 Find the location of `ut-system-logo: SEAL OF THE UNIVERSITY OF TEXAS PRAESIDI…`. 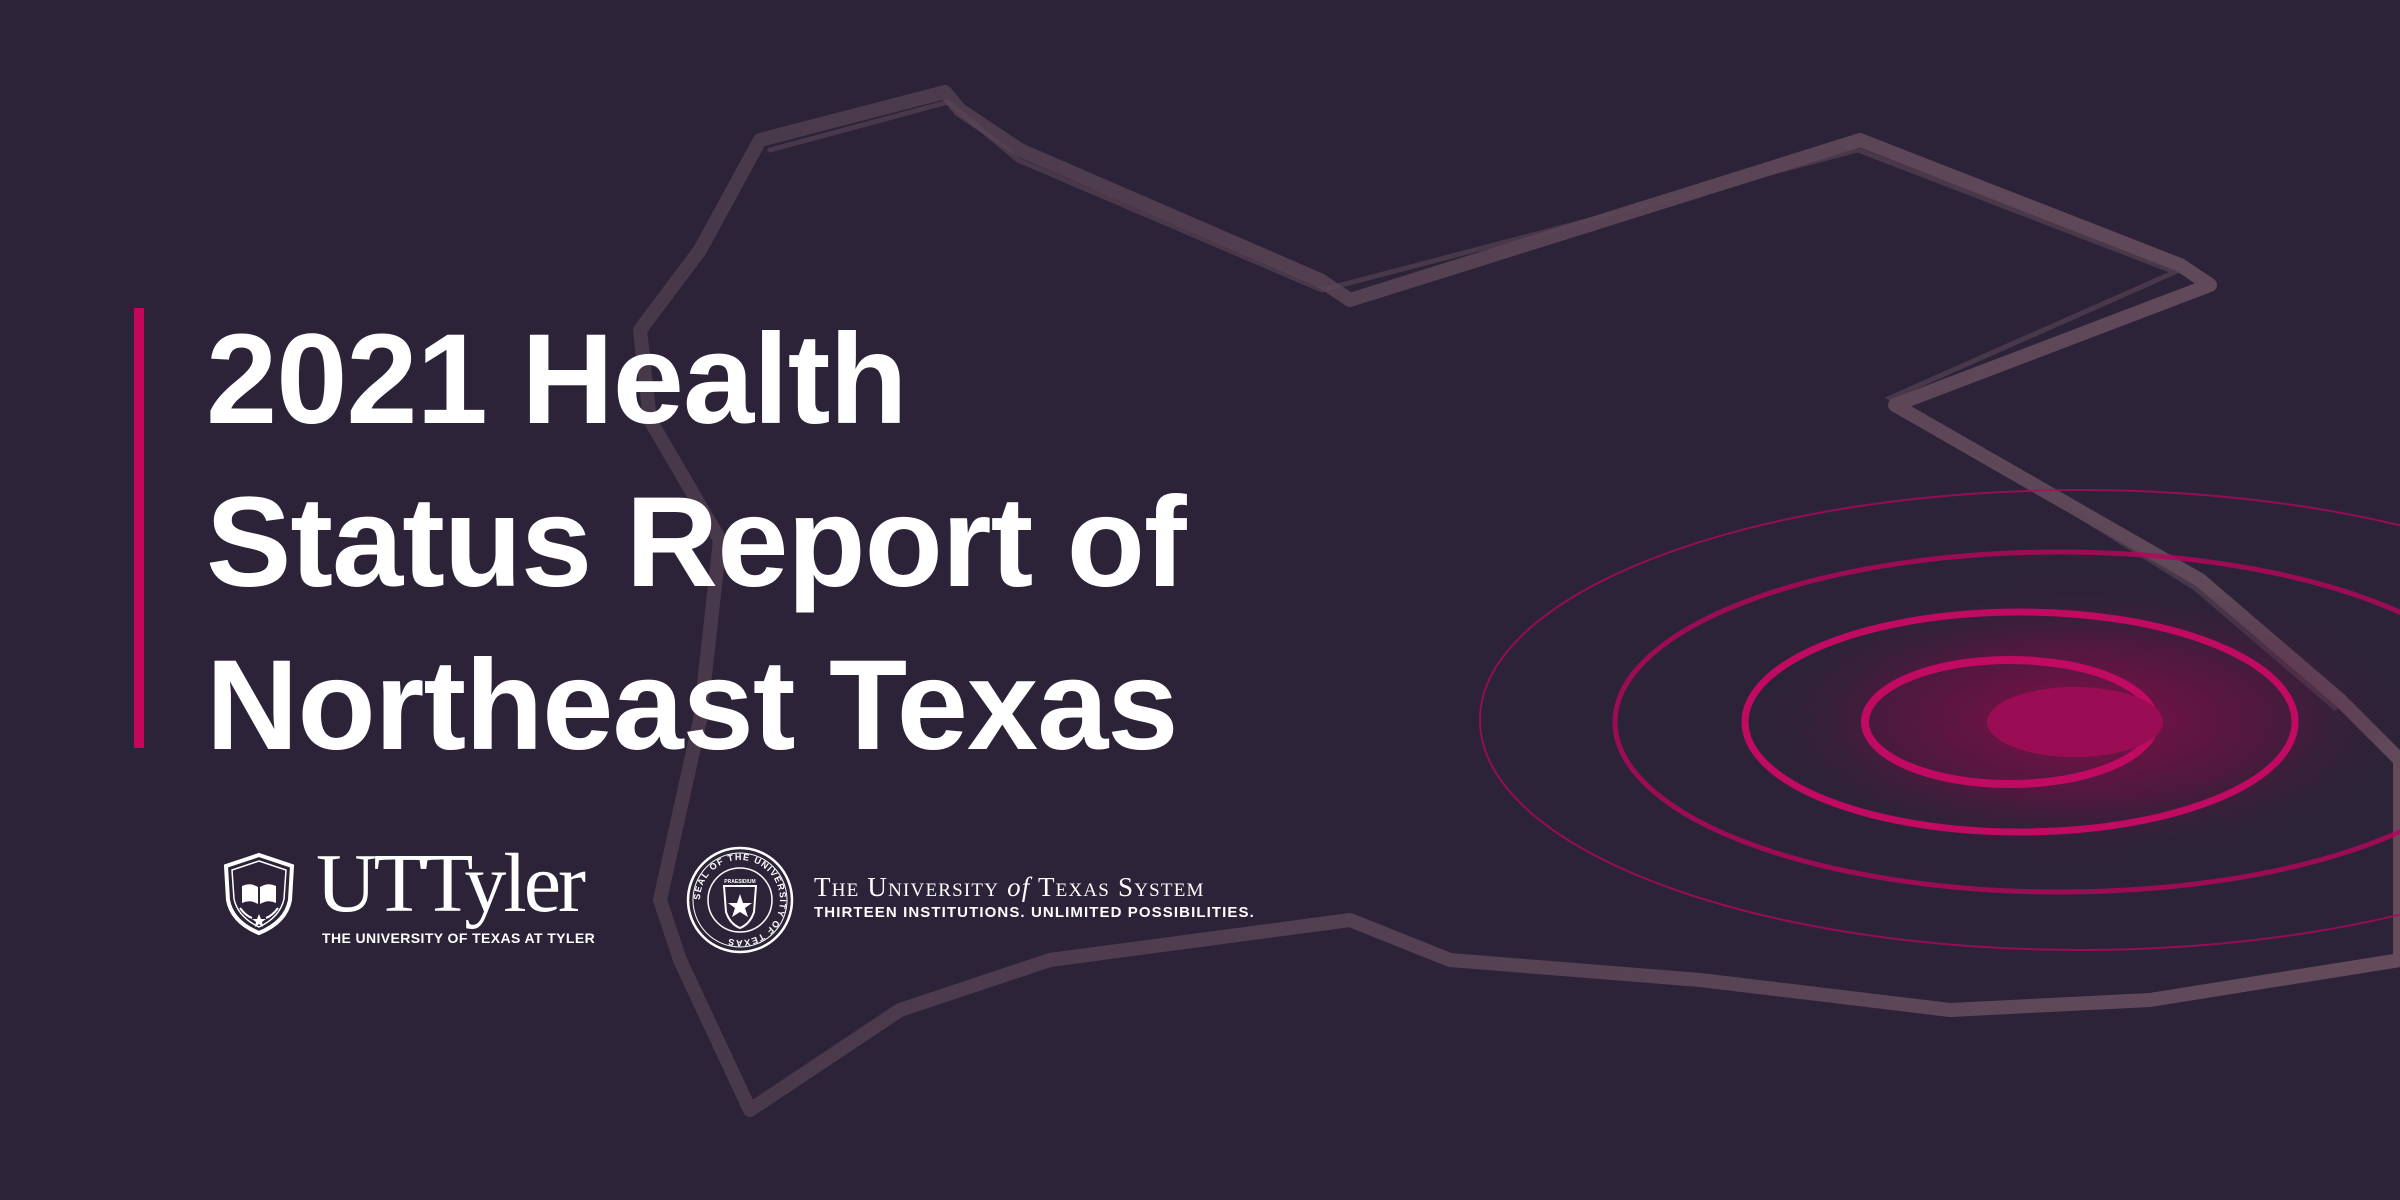

ut-system-logo: SEAL OF THE UNIVERSITY OF TEXAS PRAESIDI… is located at coordinates (986, 901).